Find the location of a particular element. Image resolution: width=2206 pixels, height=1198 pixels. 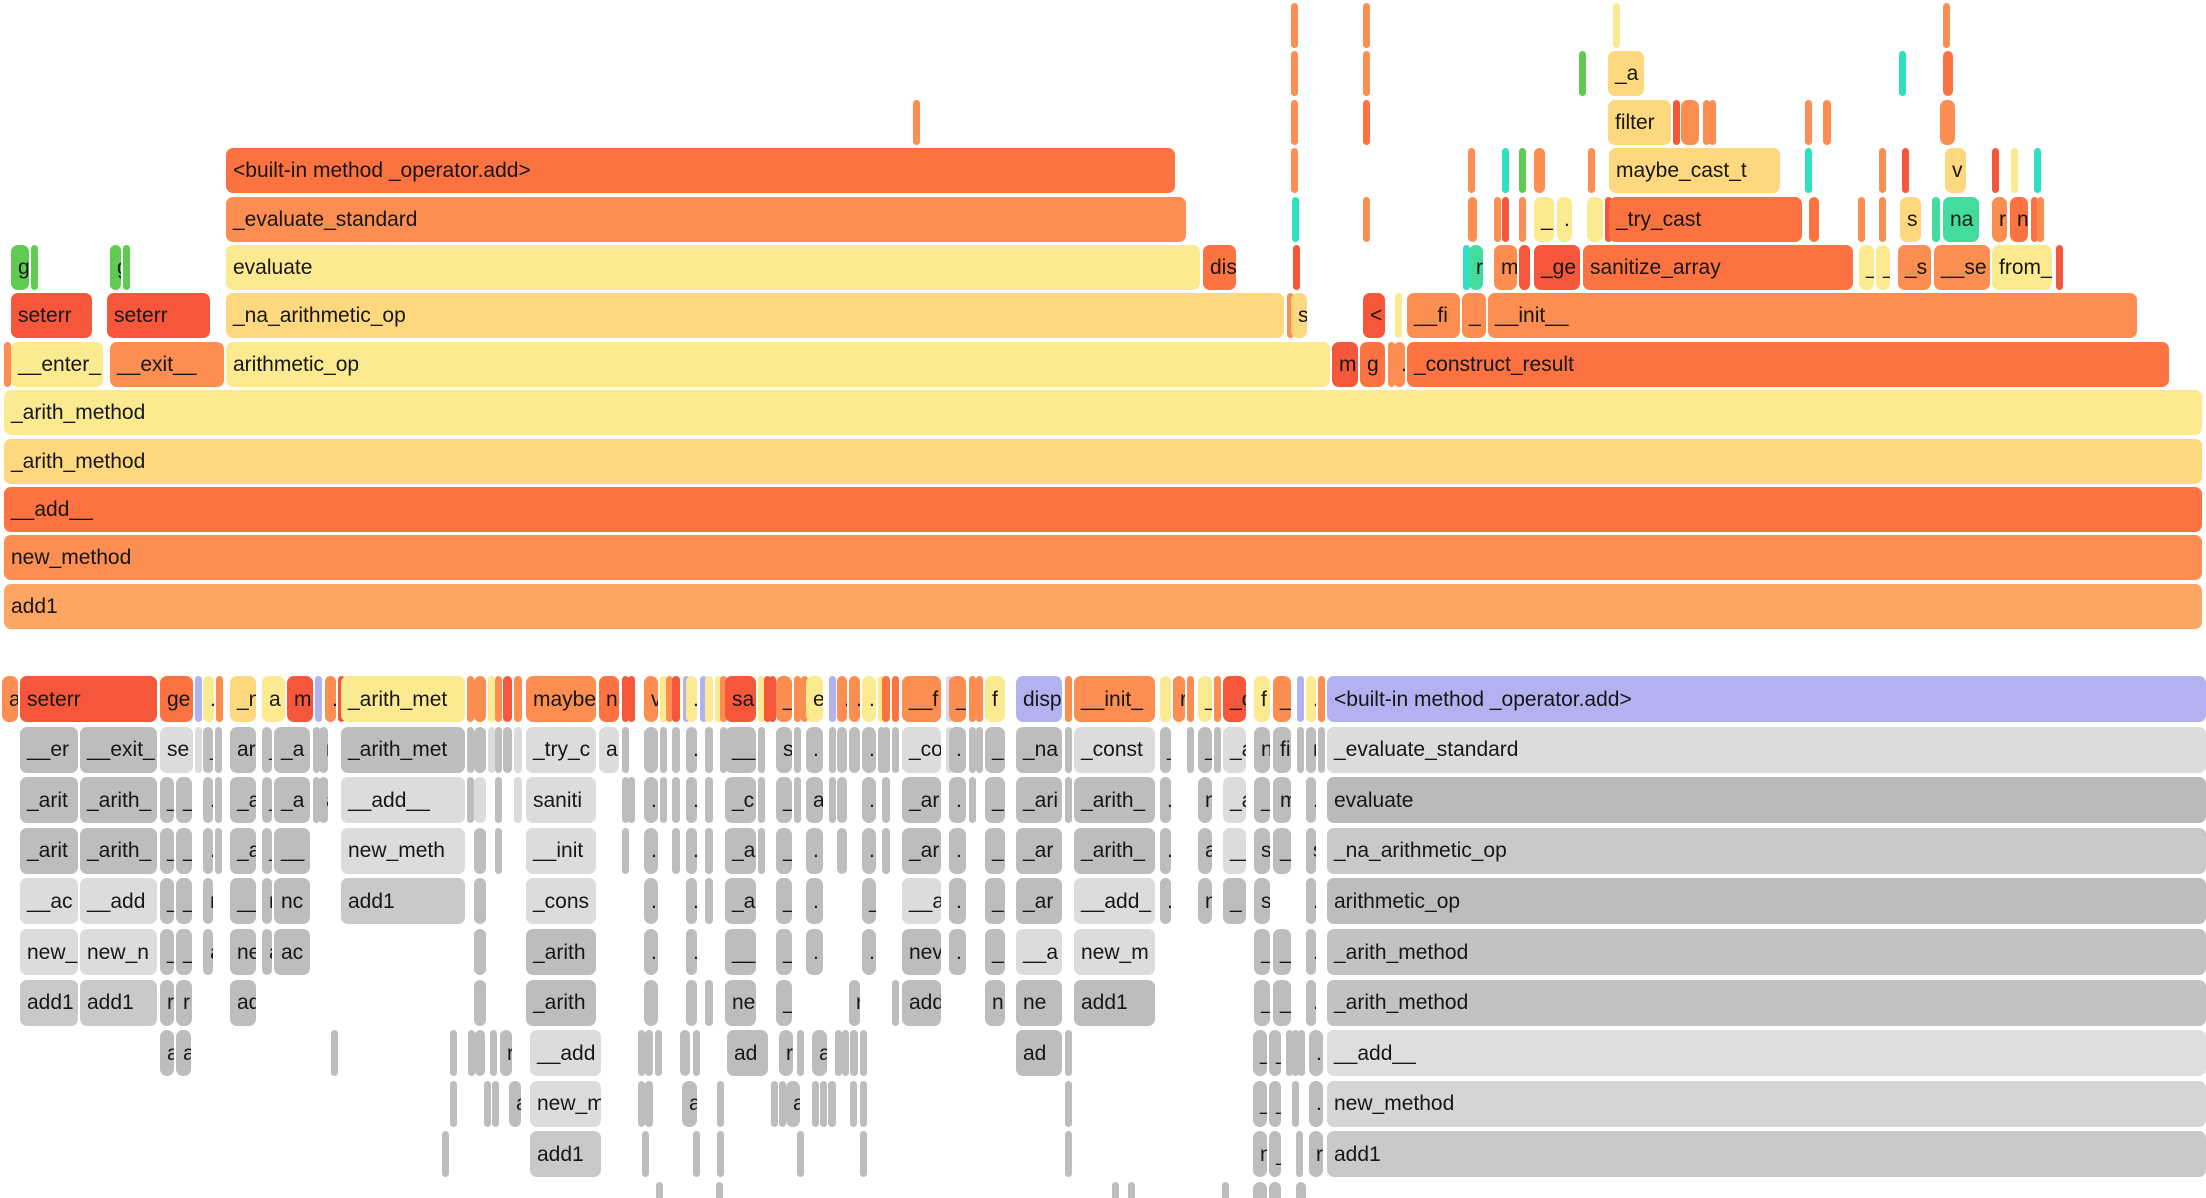

frame-bar: nc is located at coordinates (292, 901).